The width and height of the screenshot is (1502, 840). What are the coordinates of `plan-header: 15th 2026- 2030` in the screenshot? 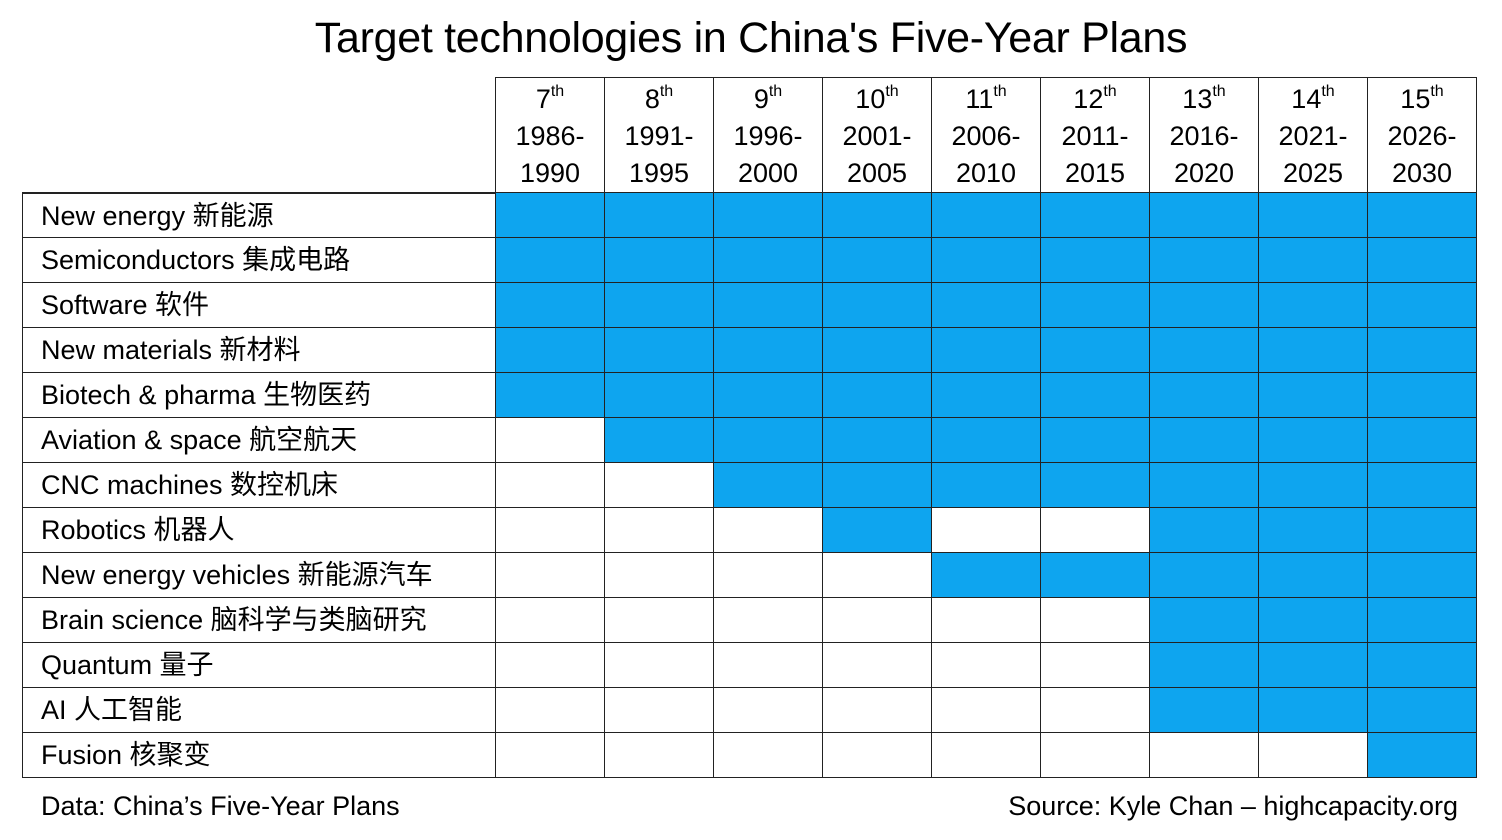 It's located at (1422, 135).